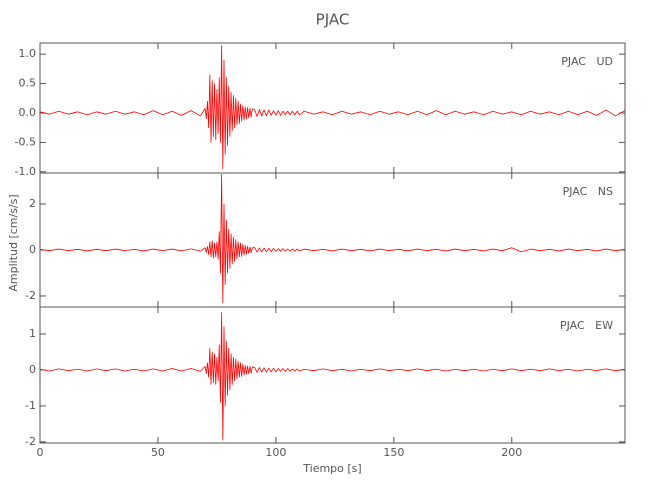 This screenshot has width=650, height=500. Describe the element at coordinates (40, 452) in the screenshot. I see `x-tick-label: 0` at that location.